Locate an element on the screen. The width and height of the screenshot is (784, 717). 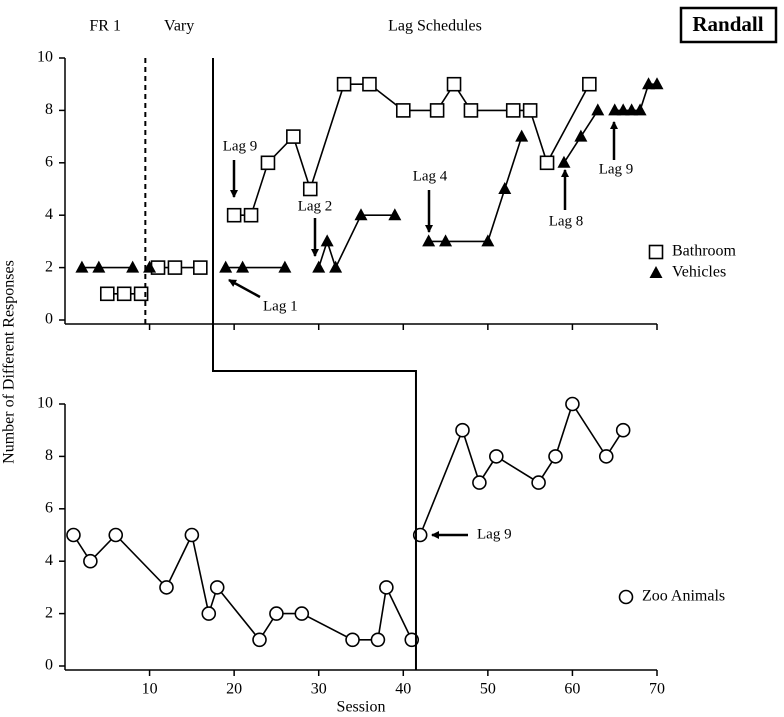
x-axis-label: Session is located at coordinates (361, 707).